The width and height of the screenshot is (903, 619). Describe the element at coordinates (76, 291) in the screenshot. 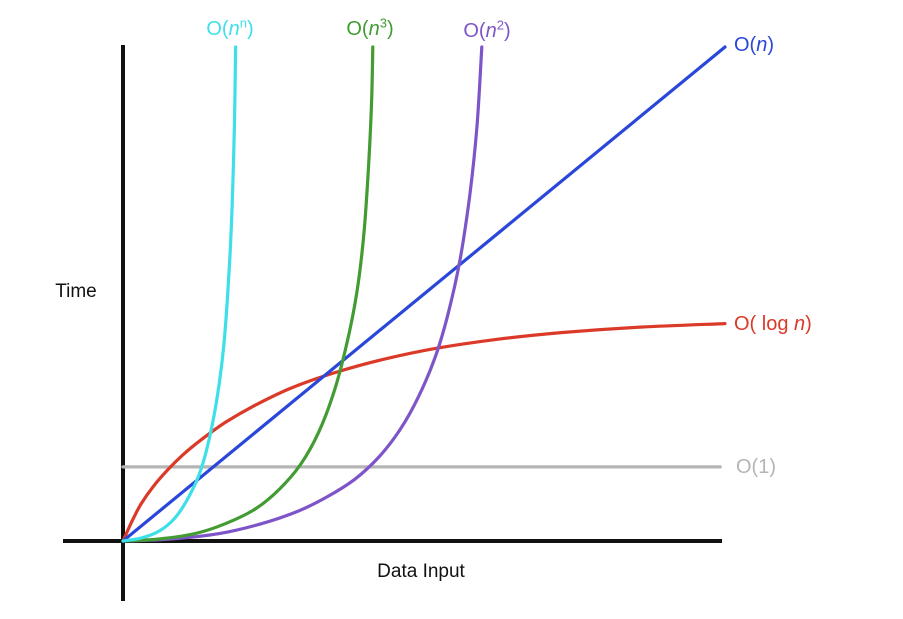

I see `y-axis-label: Time` at that location.